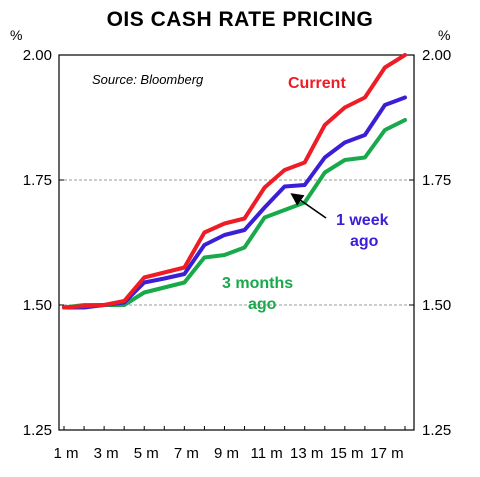  I want to click on x-tick-label-5: 11 m, so click(266, 453).